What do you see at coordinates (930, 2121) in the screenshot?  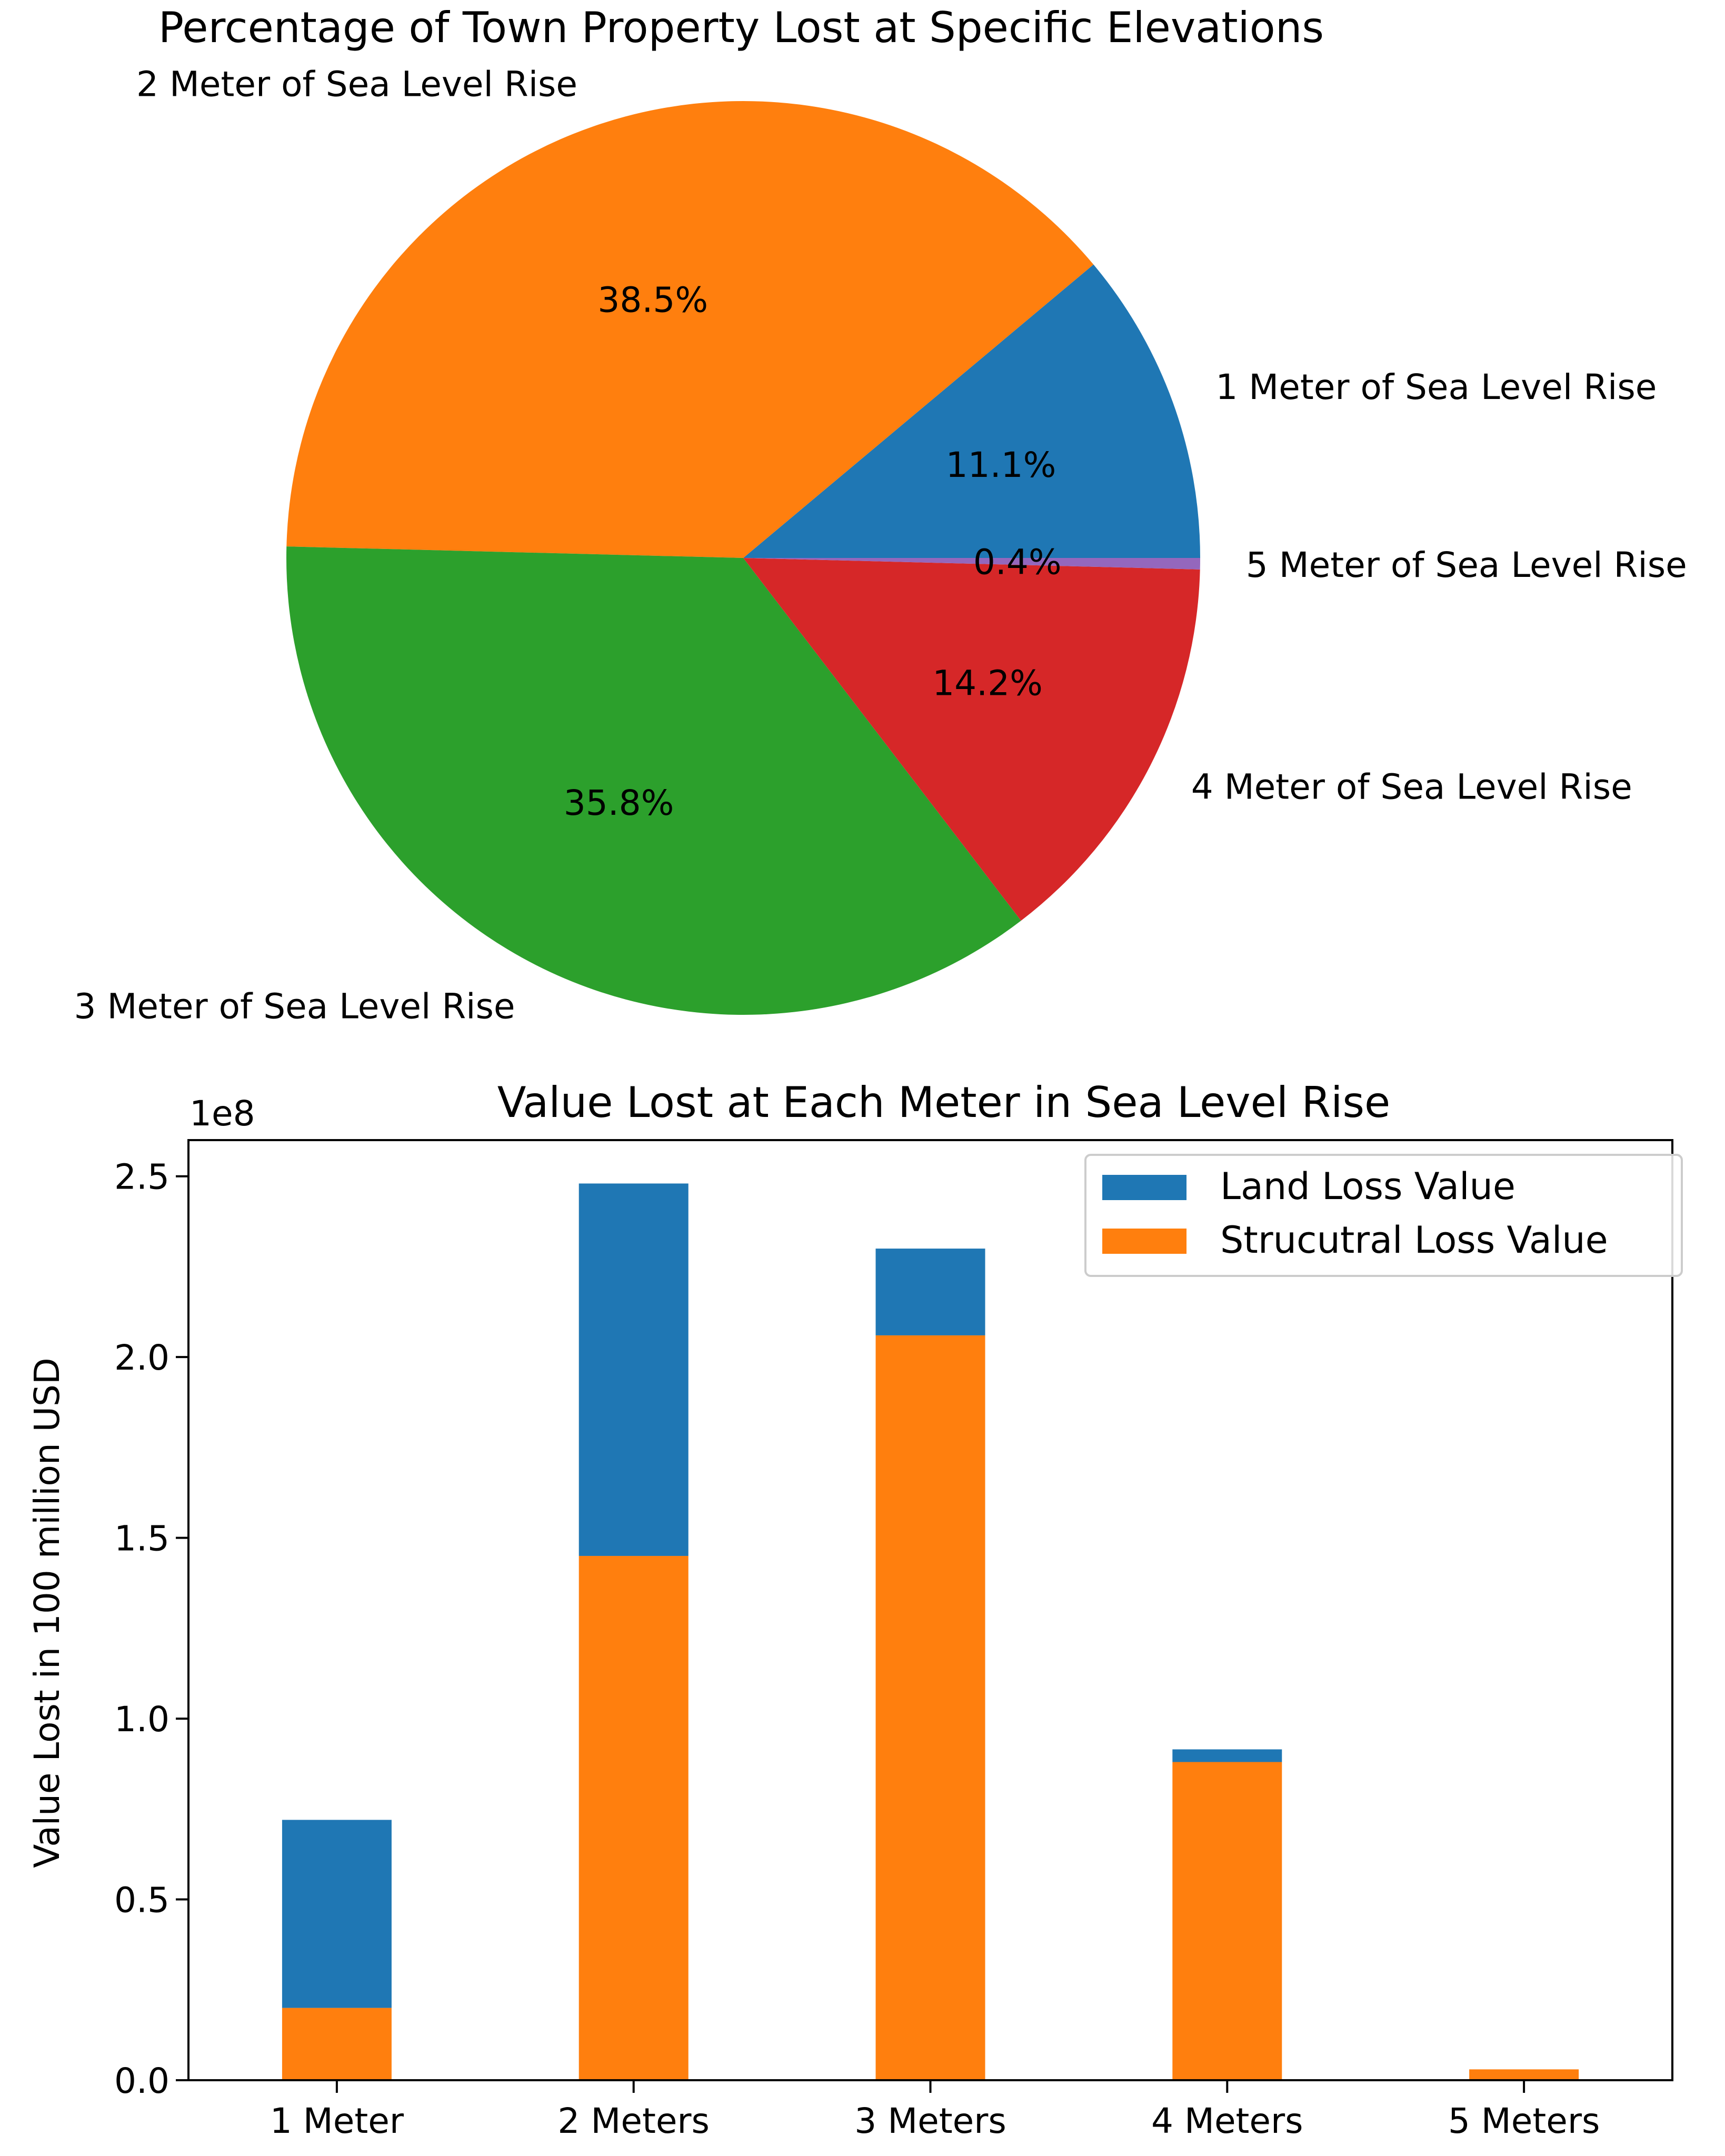 I see `x-tick-label: 3 Meters` at bounding box center [930, 2121].